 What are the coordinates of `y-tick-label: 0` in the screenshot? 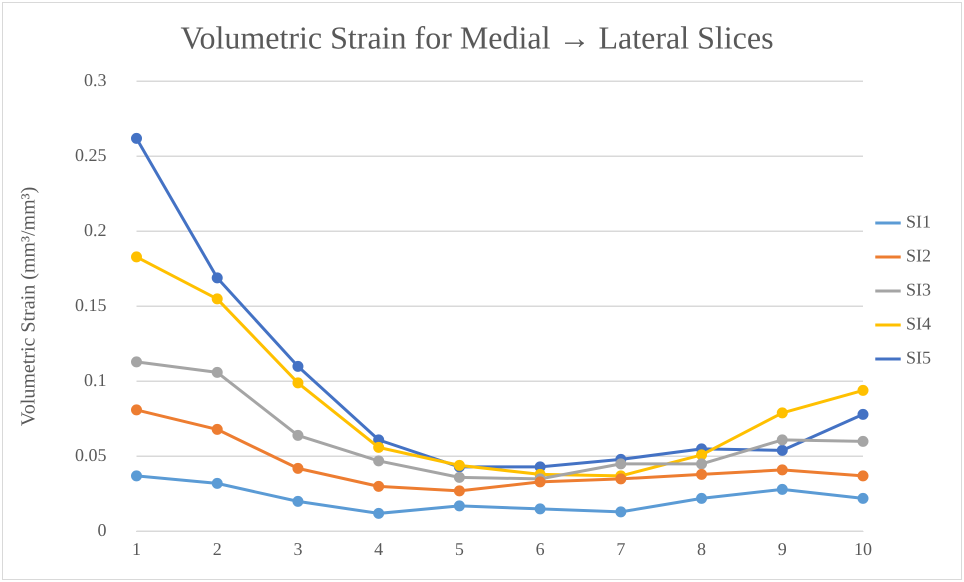 It's located at (102, 530).